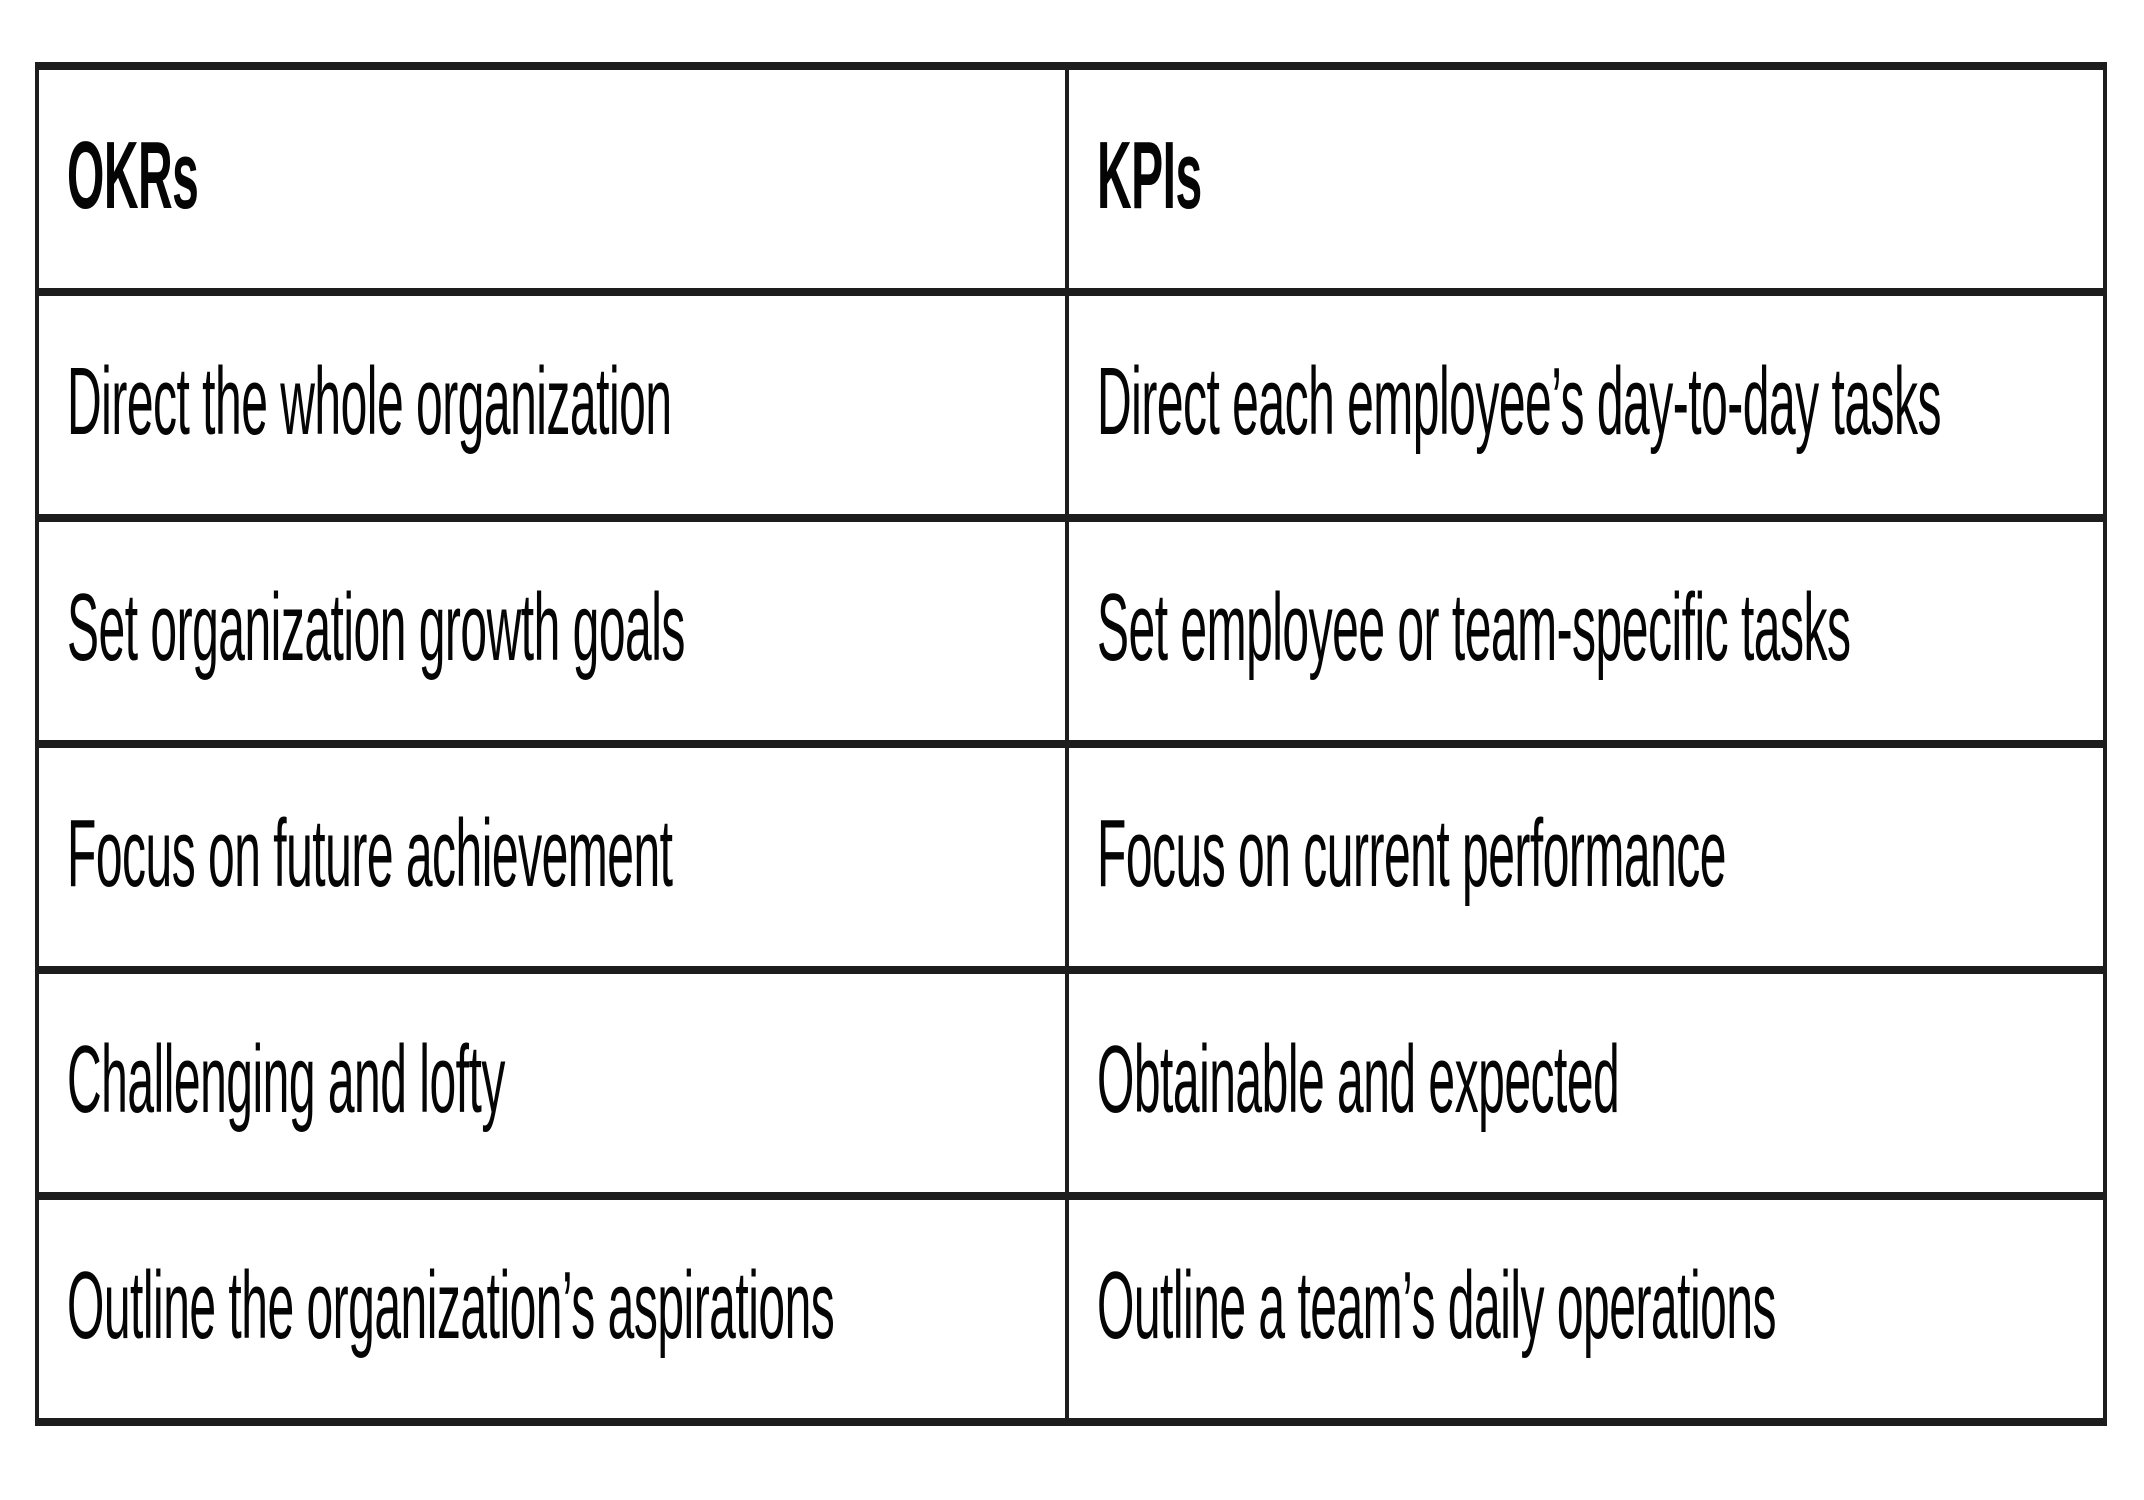 The height and width of the screenshot is (1500, 2144). Describe the element at coordinates (552, 1083) in the screenshot. I see `okr-cell: Challenging and lofty` at that location.